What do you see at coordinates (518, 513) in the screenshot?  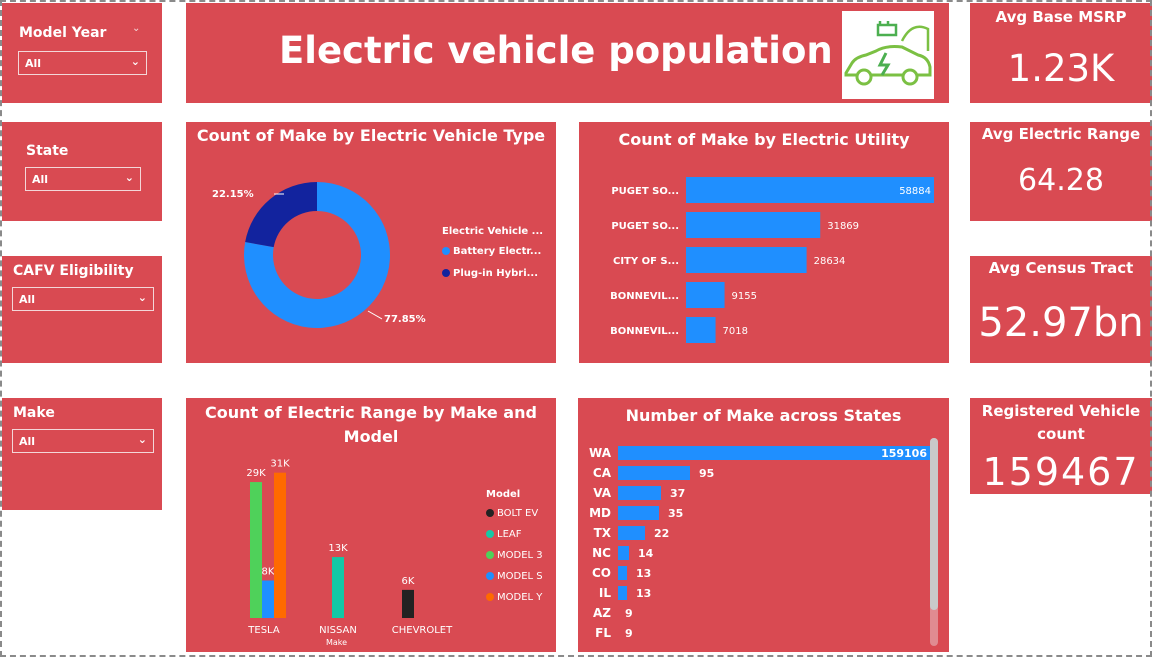 I see `range-legend-label: BOLT EV` at bounding box center [518, 513].